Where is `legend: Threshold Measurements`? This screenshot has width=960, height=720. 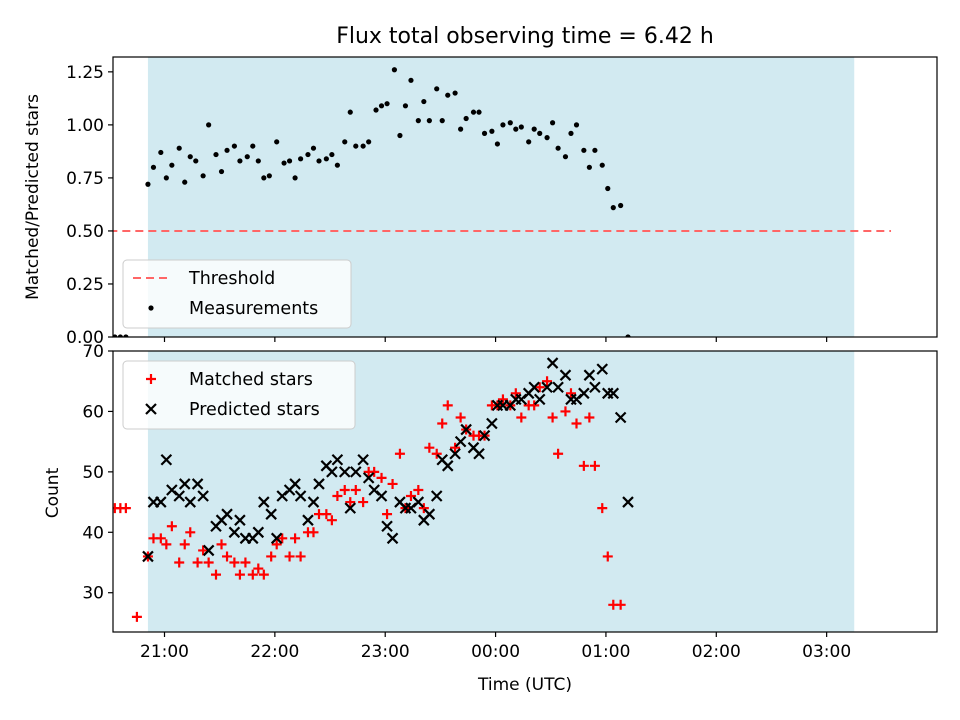 legend: Threshold Measurements is located at coordinates (237, 294).